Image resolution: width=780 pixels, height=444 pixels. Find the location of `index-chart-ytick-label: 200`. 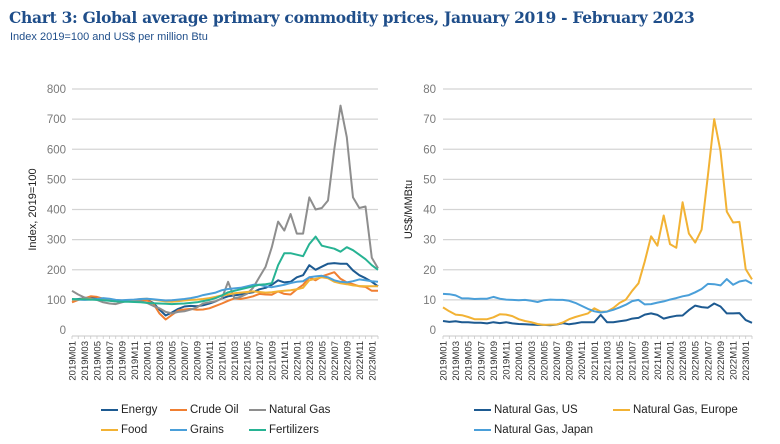

index-chart-ytick-label: 200 is located at coordinates (56, 271).